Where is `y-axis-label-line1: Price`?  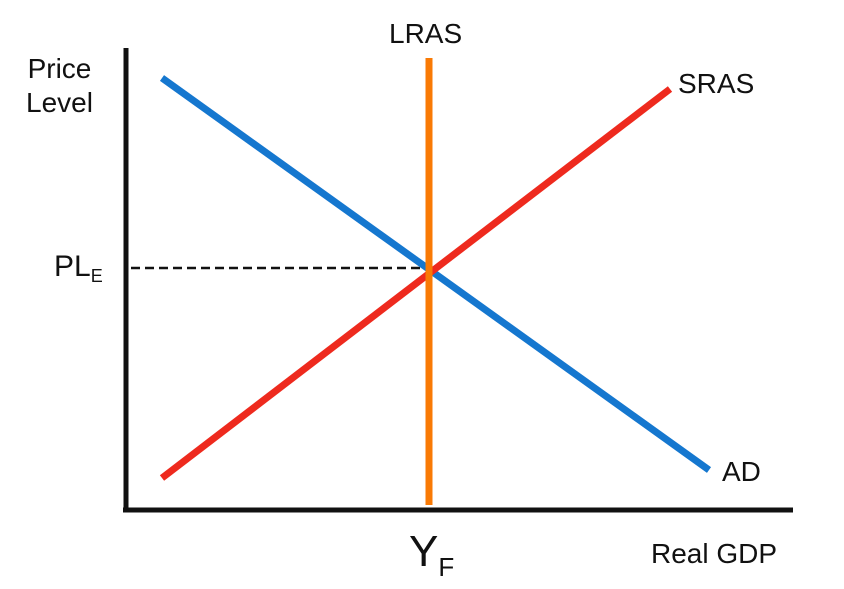
y-axis-label-line1: Price is located at coordinates (59, 68).